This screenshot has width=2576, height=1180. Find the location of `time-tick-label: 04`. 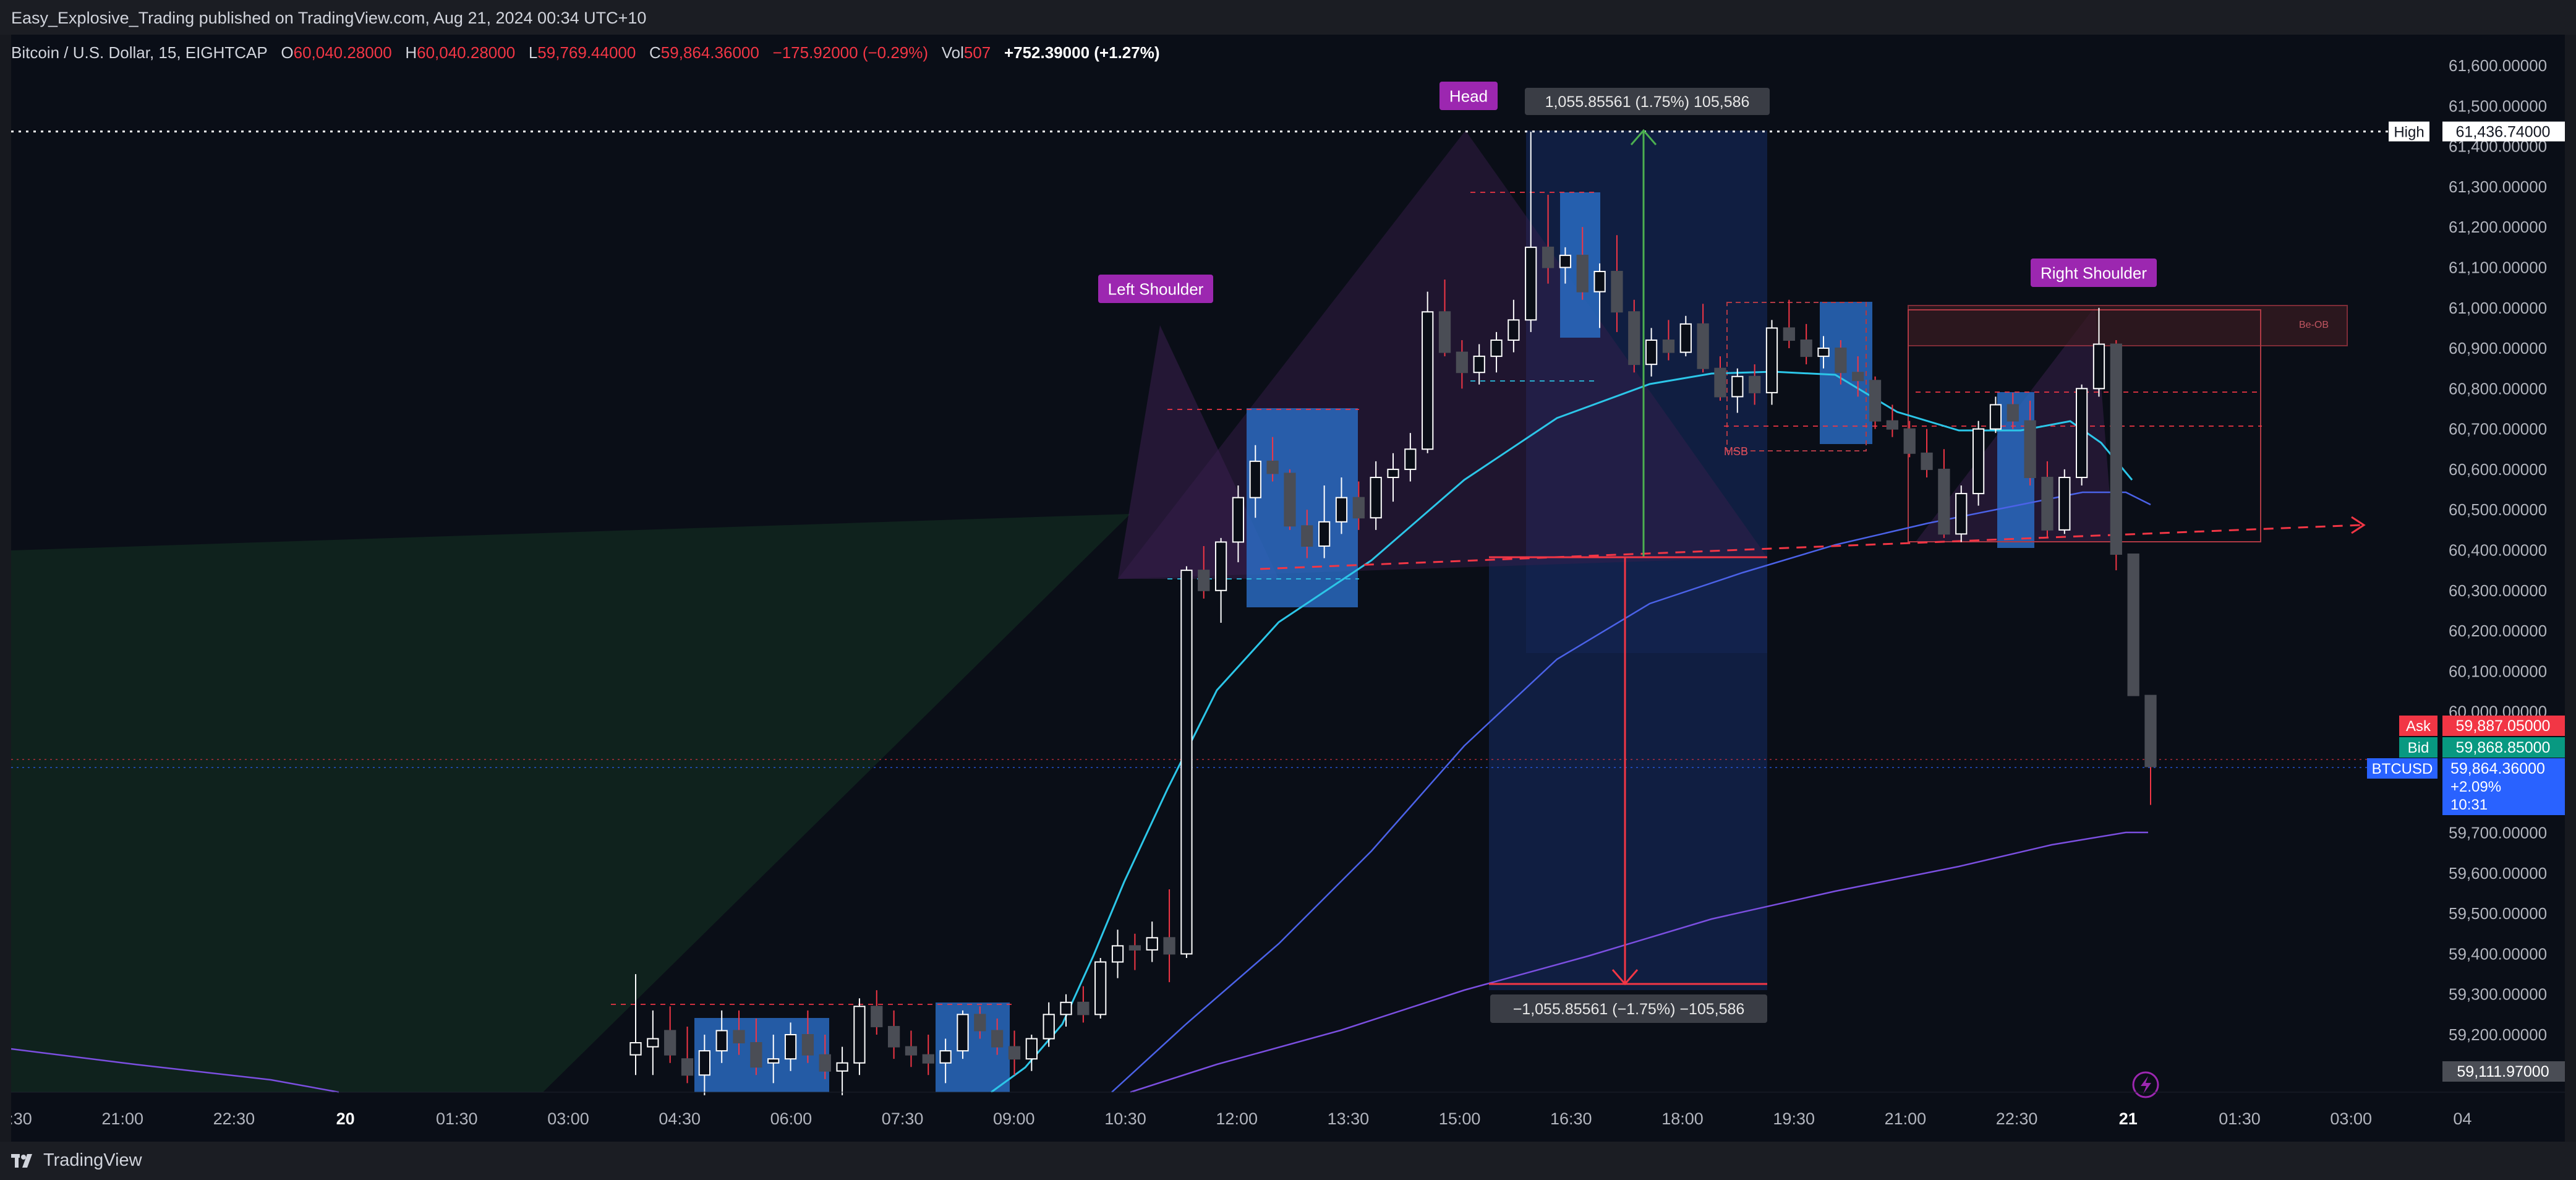

time-tick-label: 04 is located at coordinates (2462, 1118).